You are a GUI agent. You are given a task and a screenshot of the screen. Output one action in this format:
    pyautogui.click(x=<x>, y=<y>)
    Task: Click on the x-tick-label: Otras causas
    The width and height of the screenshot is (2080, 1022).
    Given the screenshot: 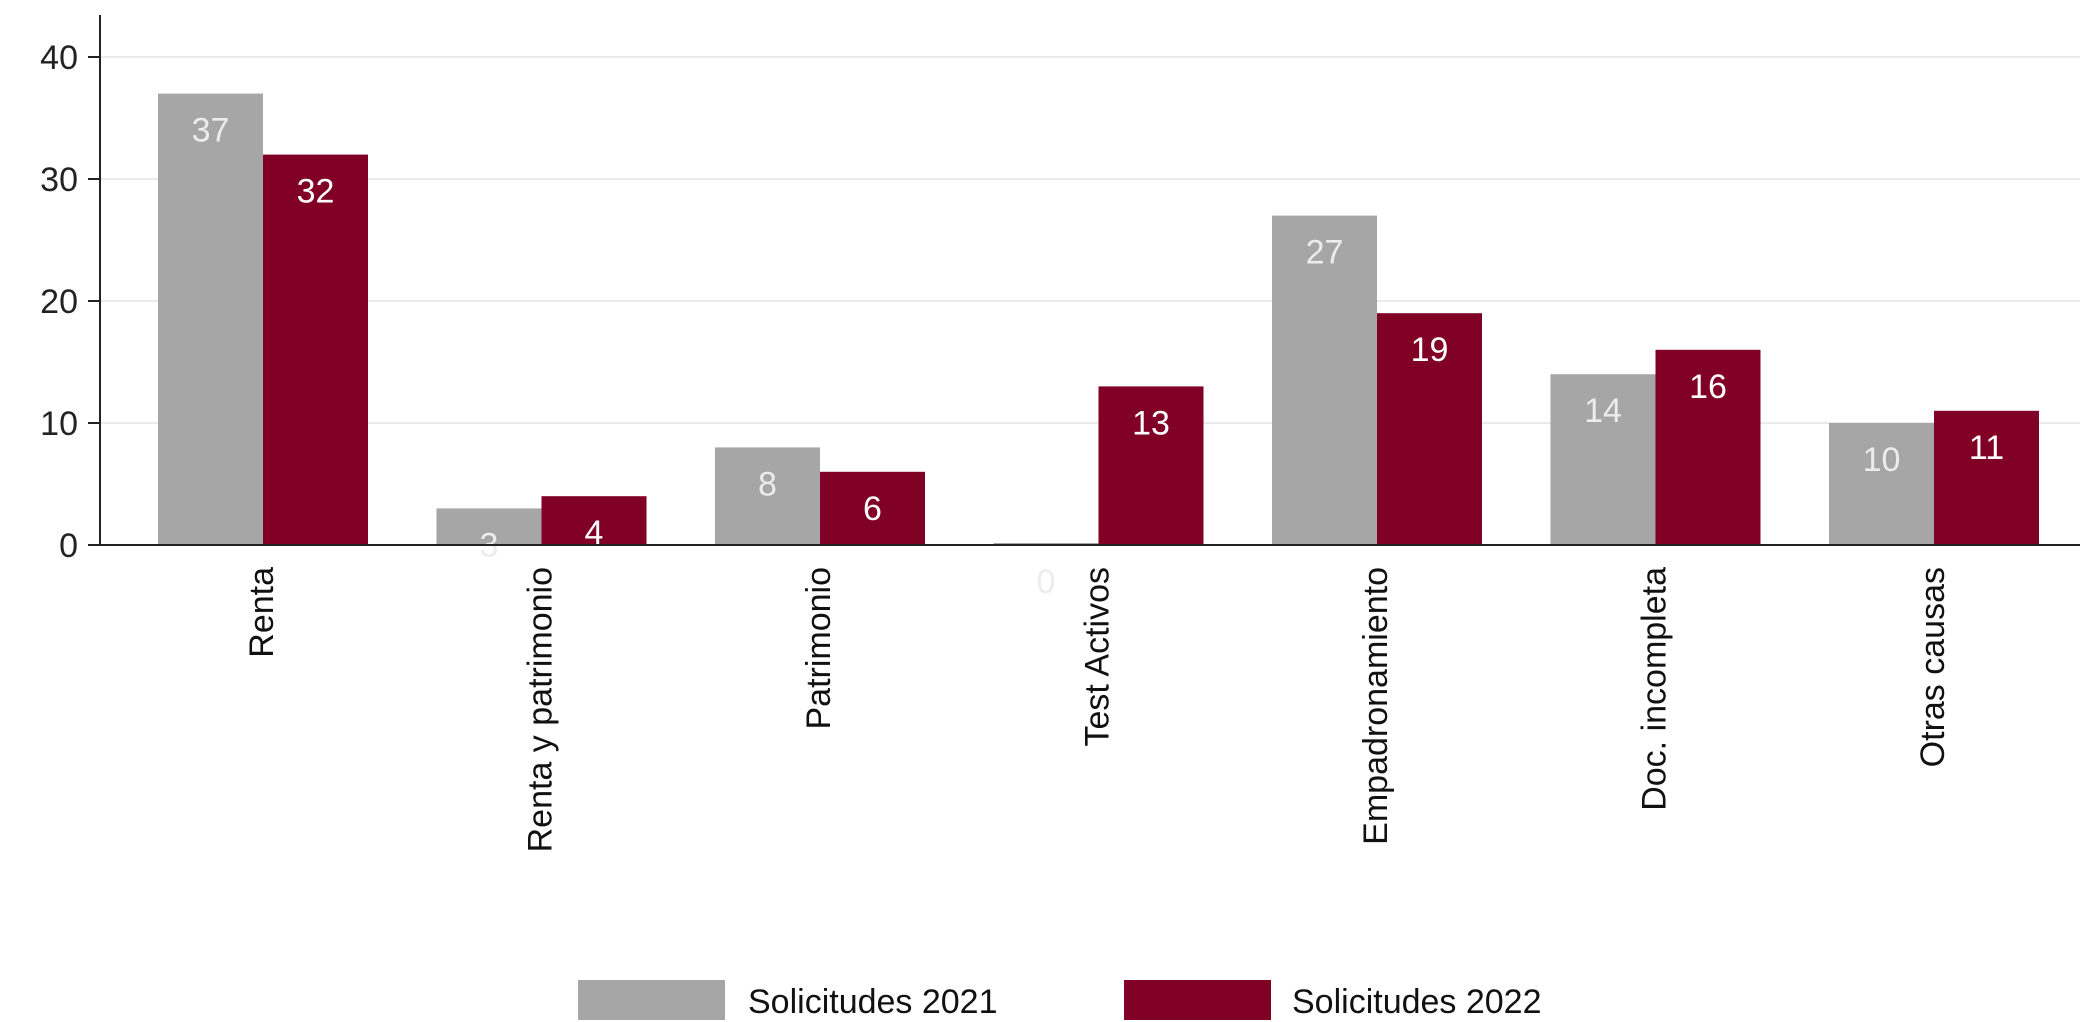 What is the action you would take?
    pyautogui.click(x=1933, y=667)
    